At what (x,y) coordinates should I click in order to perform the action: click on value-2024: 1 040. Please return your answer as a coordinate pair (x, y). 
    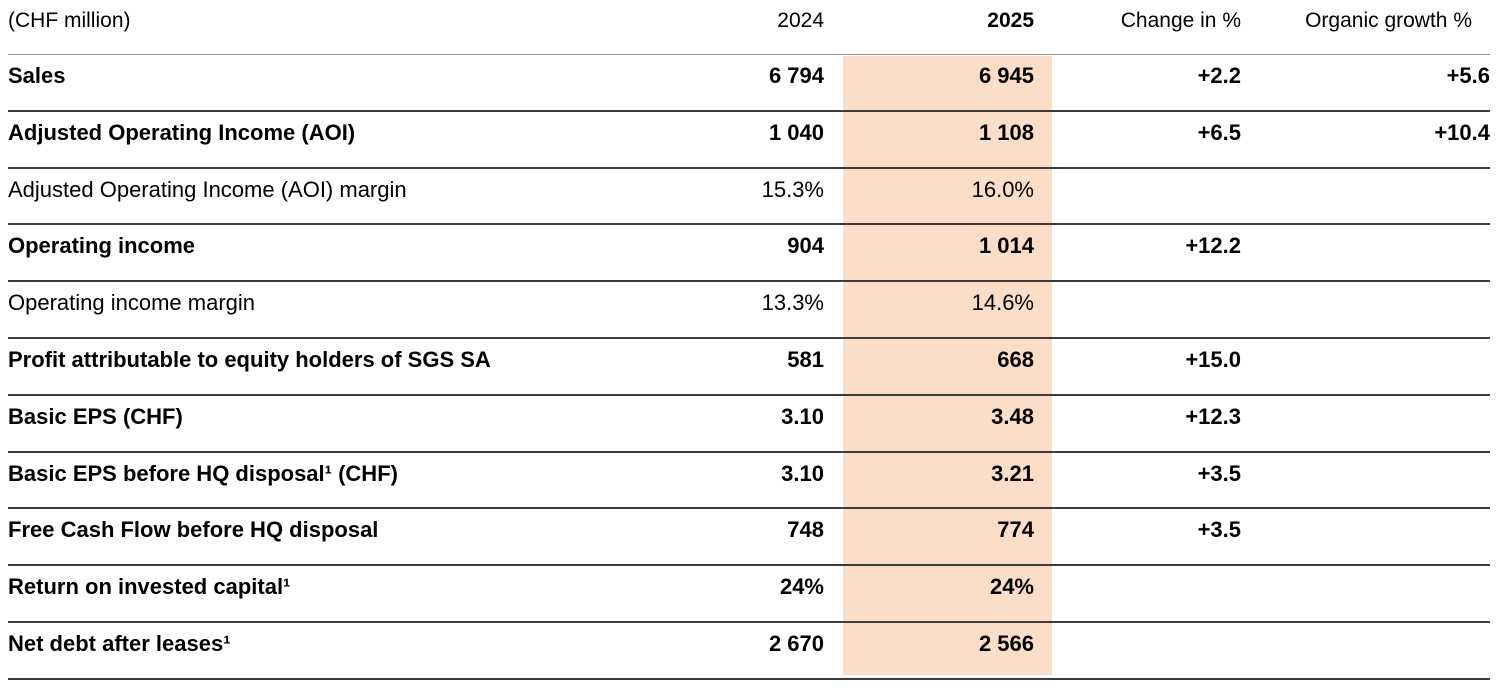
    Looking at the image, I should click on (736, 138).